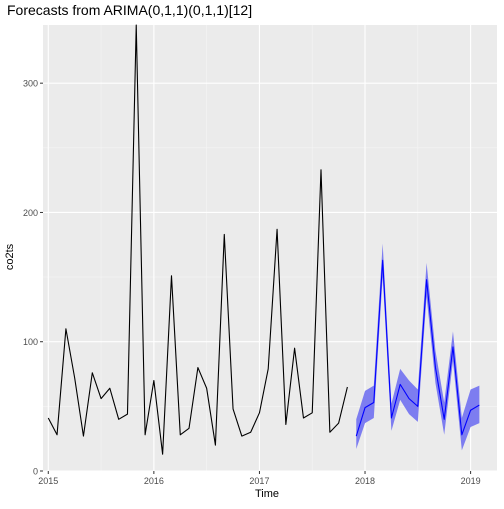  Describe the element at coordinates (154, 481) in the screenshot. I see `x-tick-label: 2016` at that location.